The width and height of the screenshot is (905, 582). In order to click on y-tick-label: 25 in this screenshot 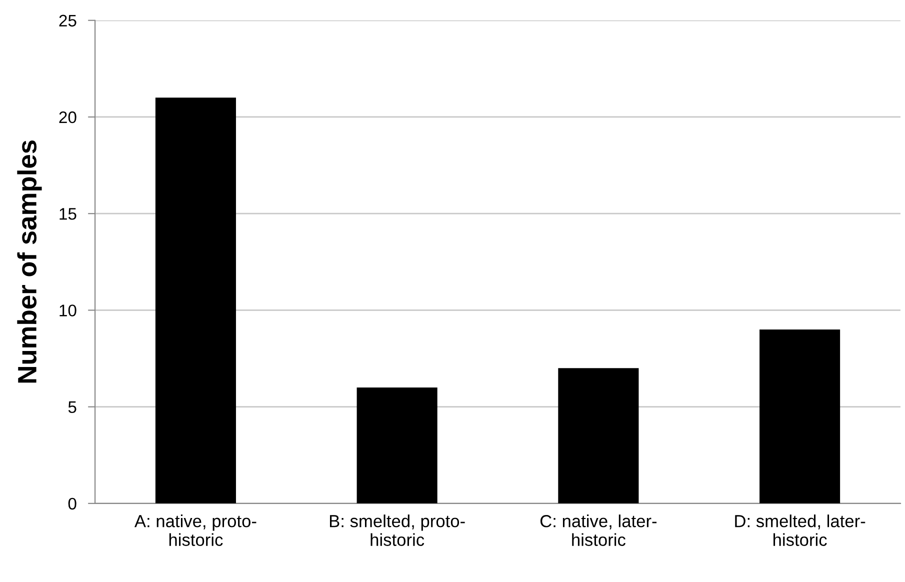, I will do `click(67, 20)`.